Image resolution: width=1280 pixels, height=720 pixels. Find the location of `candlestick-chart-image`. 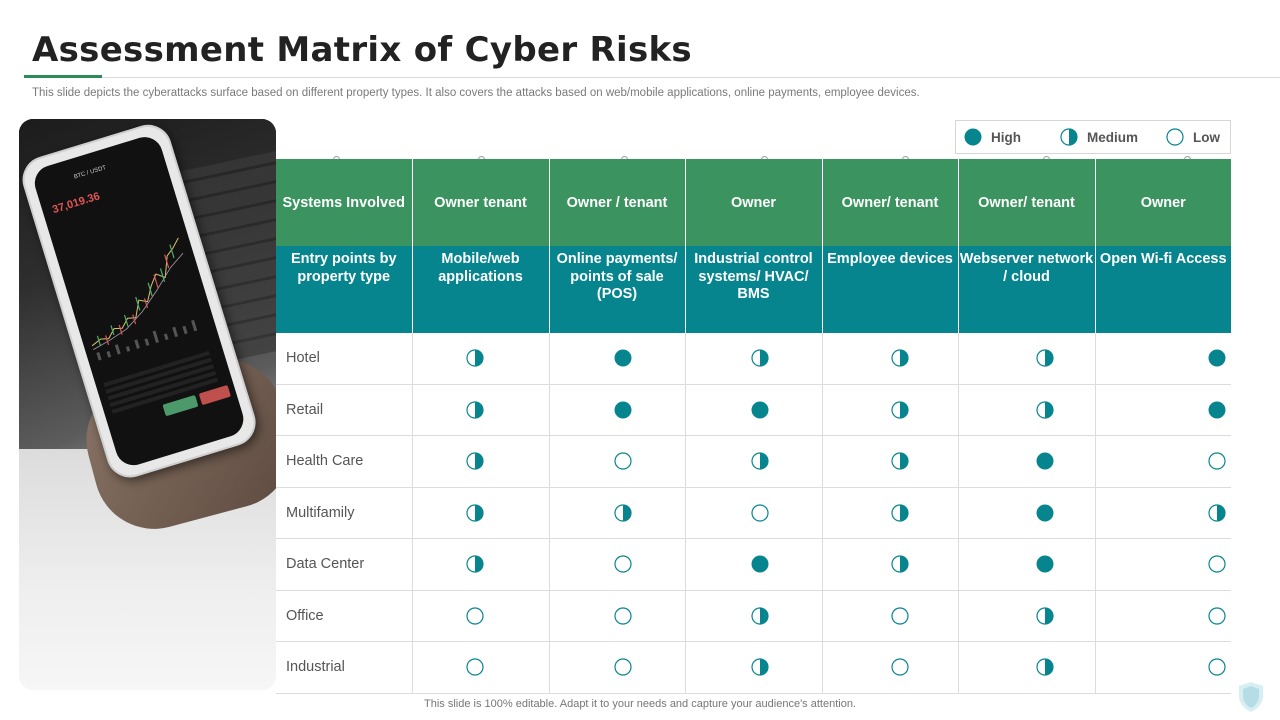

candlestick-chart-image is located at coordinates (144, 299).